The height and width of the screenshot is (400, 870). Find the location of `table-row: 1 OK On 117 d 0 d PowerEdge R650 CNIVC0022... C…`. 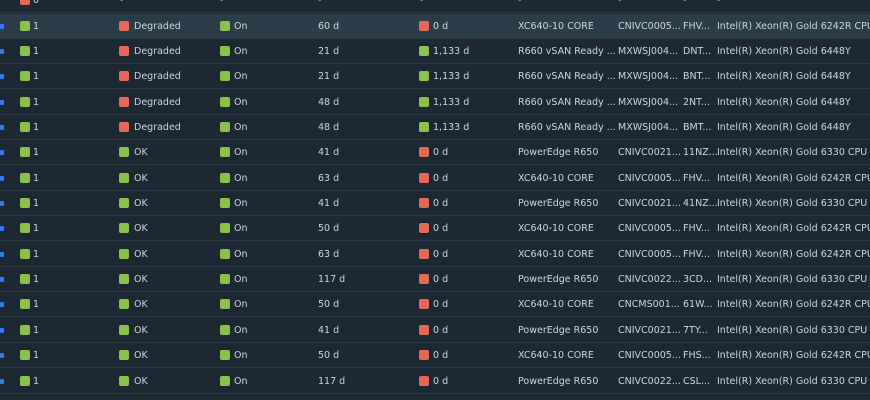

table-row: 1 OK On 117 d 0 d PowerEdge R650 CNIVC0022... C… is located at coordinates (435, 381).